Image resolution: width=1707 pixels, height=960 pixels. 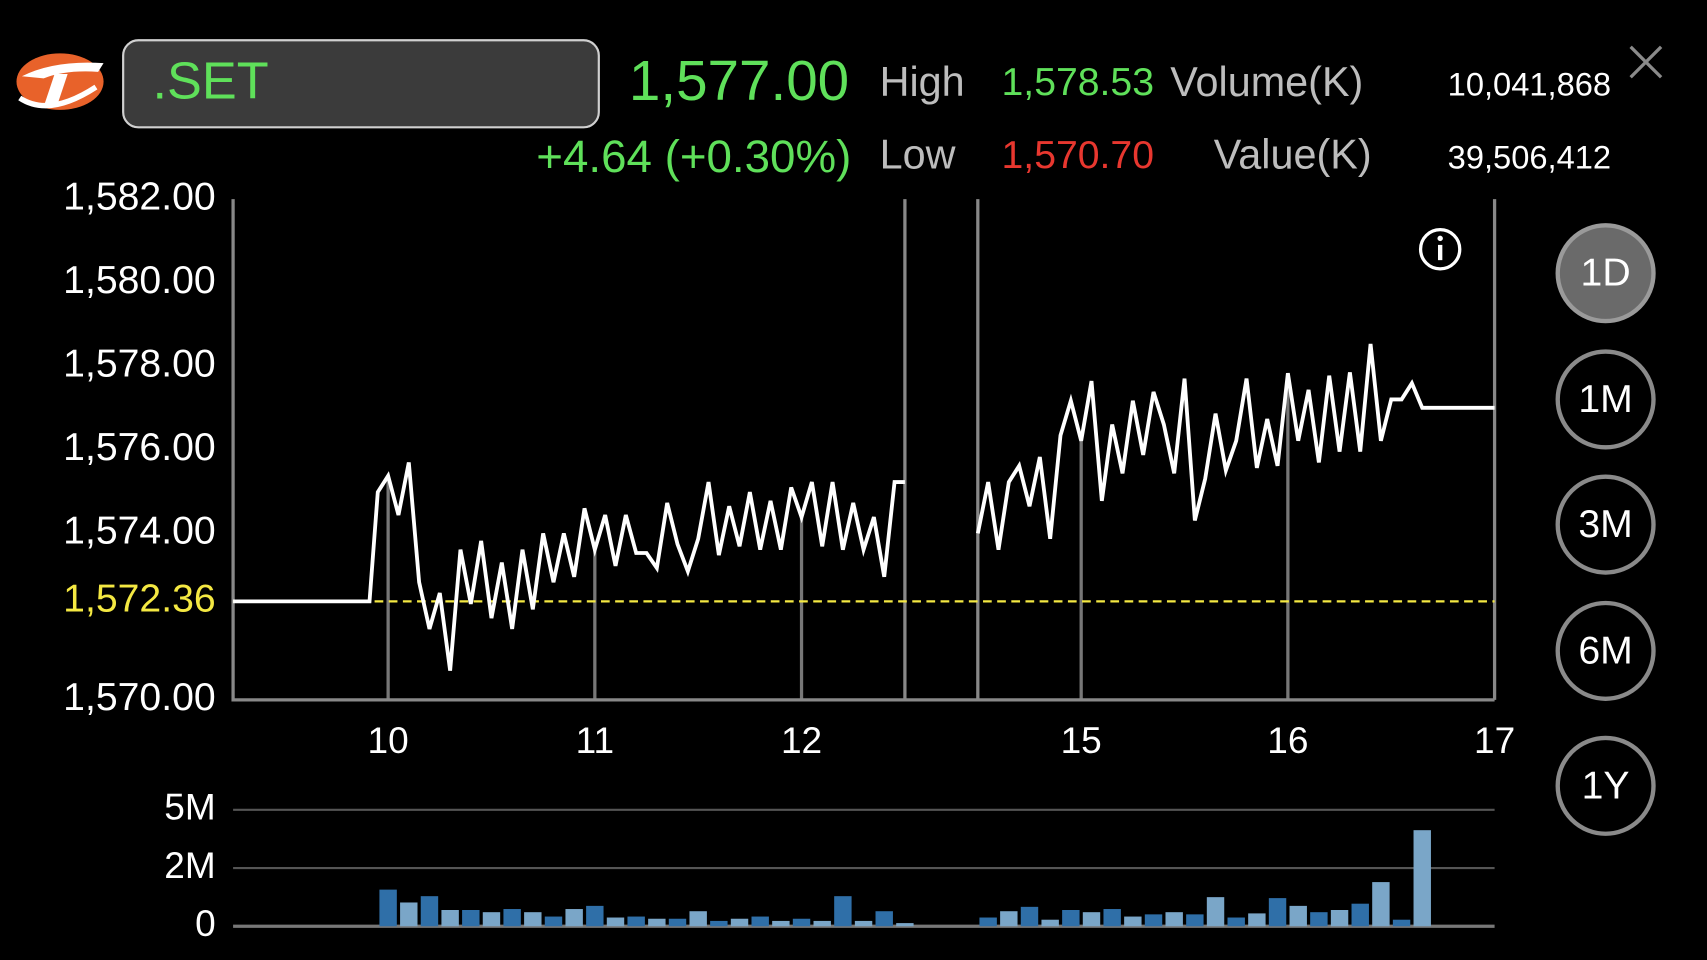 I want to click on period-label: 1M, so click(x=1605, y=399).